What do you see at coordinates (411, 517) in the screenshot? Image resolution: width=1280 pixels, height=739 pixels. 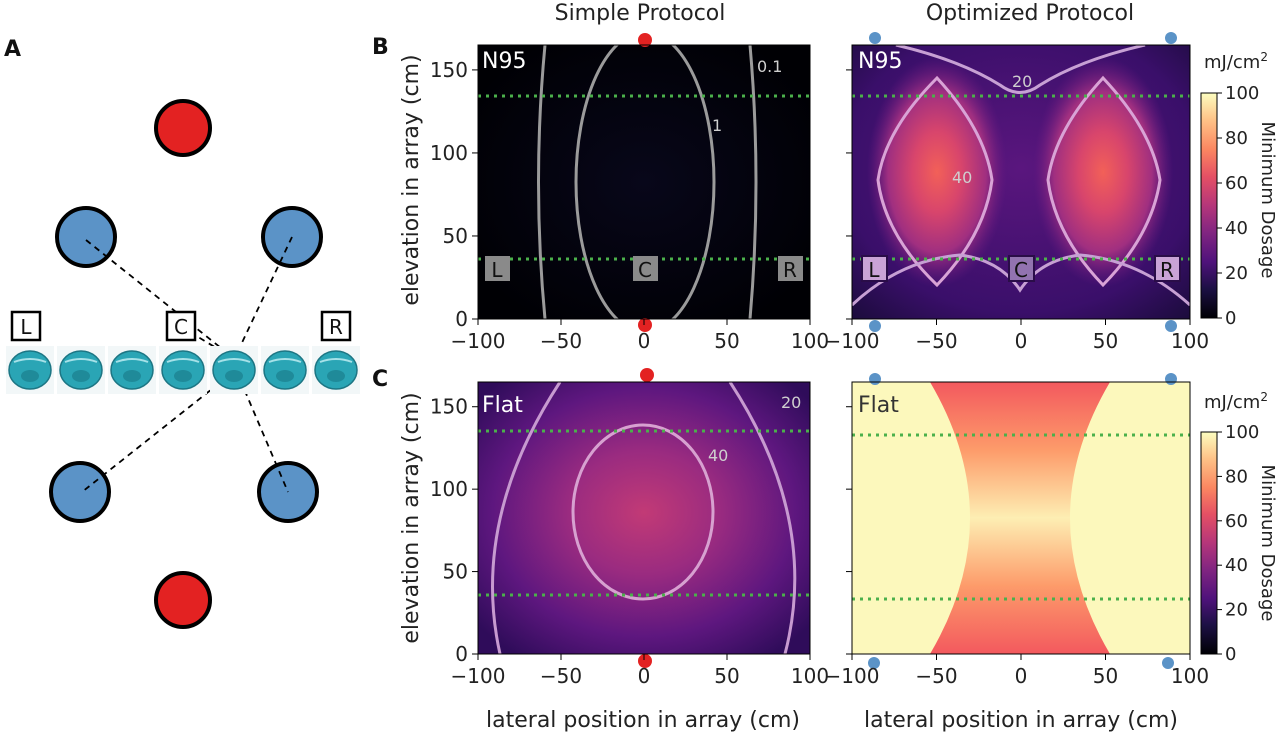 I see `ylabel-c: elevation in array (cm)` at bounding box center [411, 517].